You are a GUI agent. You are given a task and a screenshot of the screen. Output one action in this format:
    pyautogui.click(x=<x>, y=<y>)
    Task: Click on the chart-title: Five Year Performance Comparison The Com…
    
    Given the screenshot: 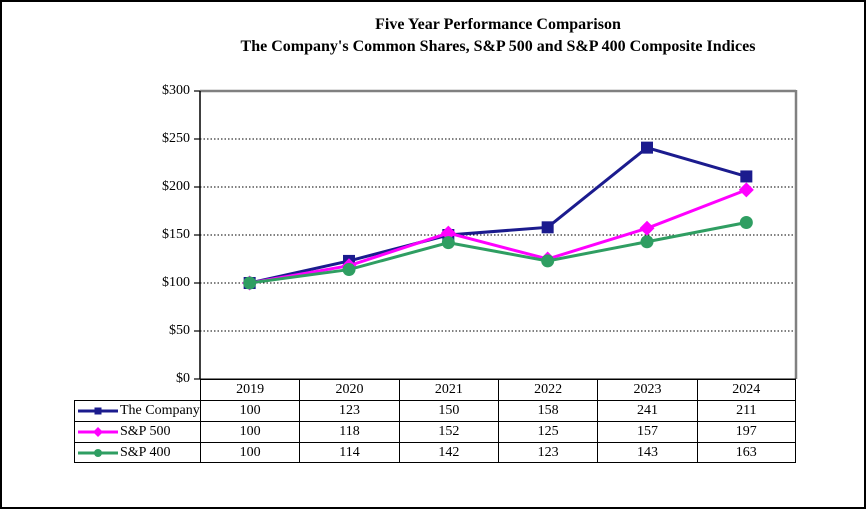 What is the action you would take?
    pyautogui.click(x=481, y=36)
    